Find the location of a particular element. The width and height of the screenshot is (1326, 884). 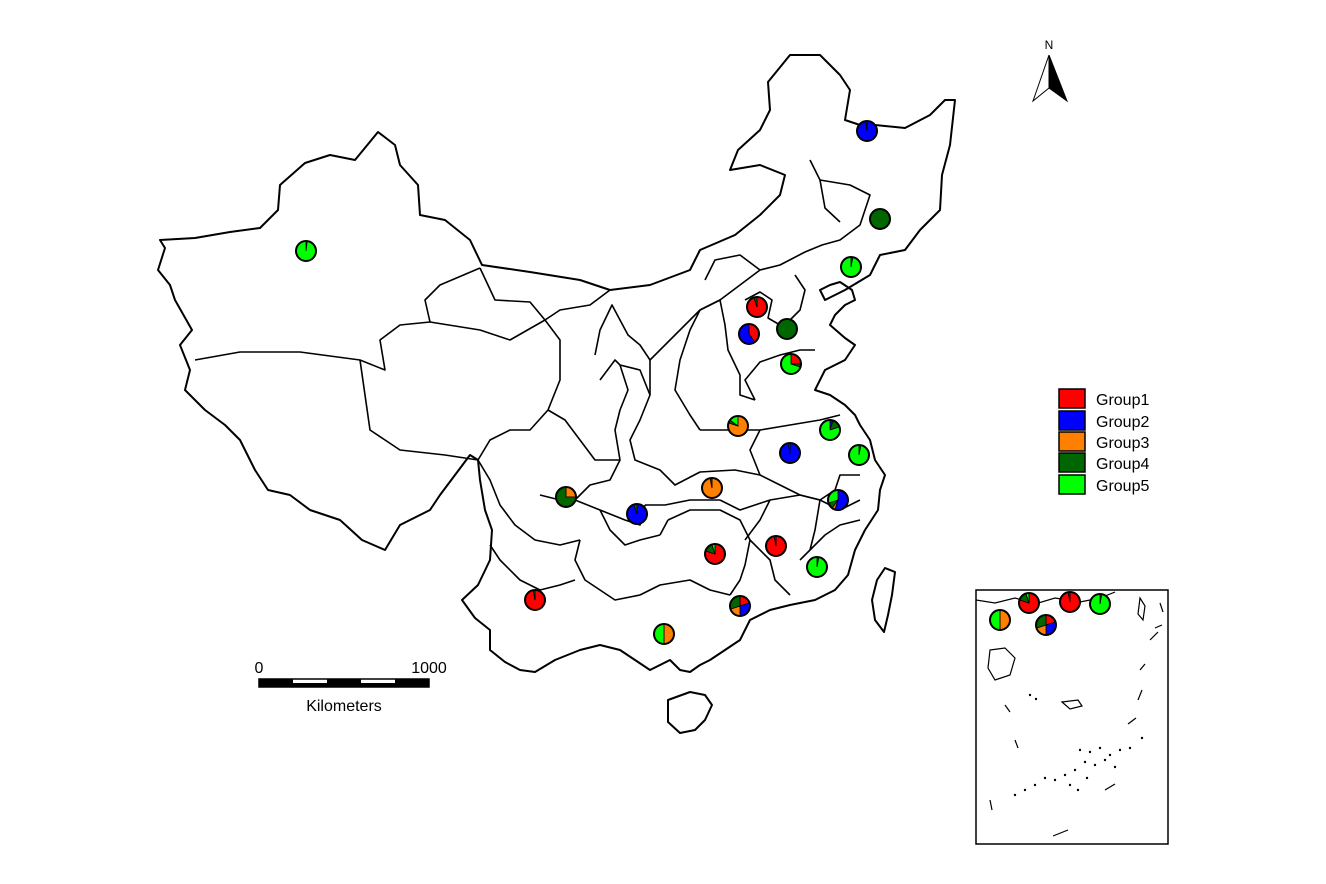

site-pie-guangxi is located at coordinates (664, 634).